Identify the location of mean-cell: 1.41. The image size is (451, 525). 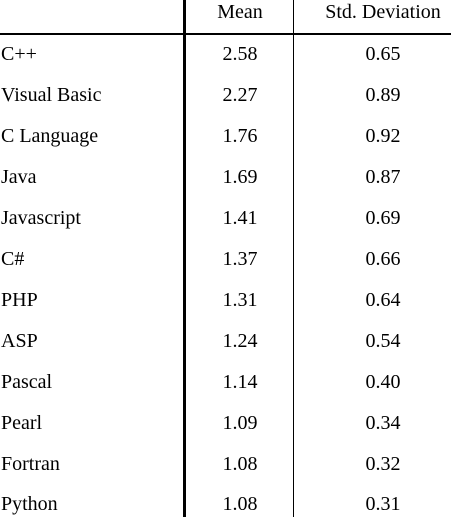
(240, 218).